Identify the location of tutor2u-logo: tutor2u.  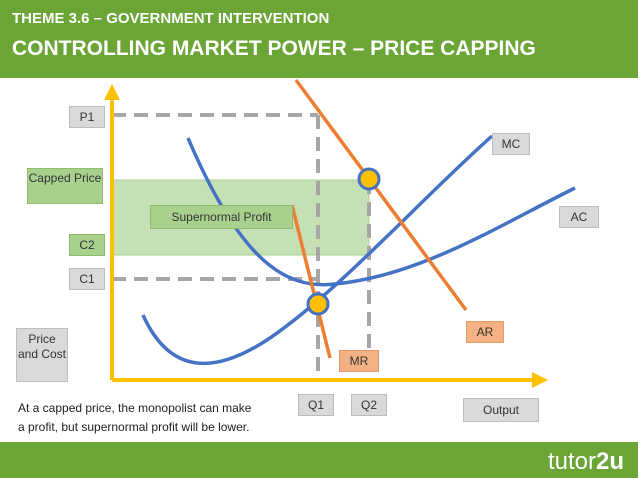
(586, 462).